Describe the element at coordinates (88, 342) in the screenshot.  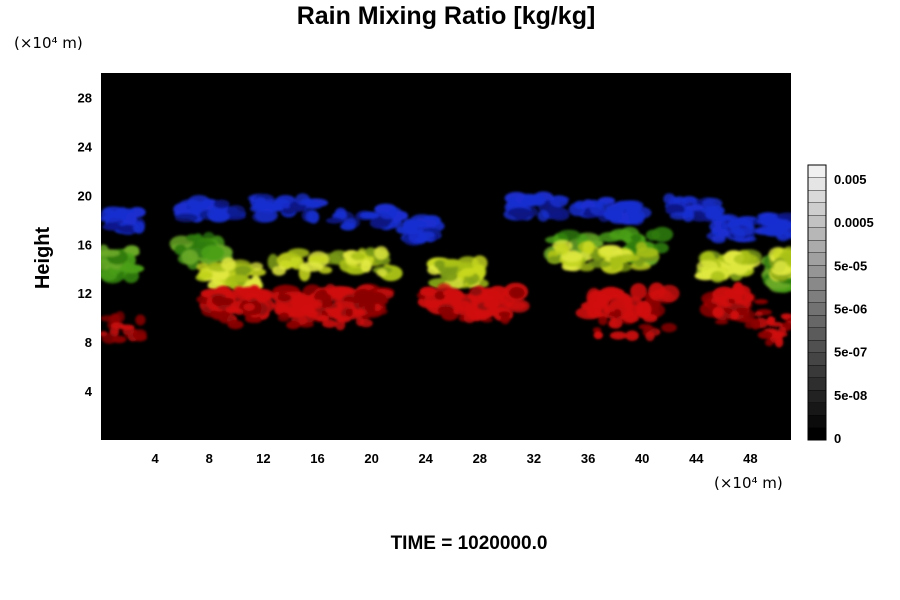
I see `y-tick-label: 8` at that location.